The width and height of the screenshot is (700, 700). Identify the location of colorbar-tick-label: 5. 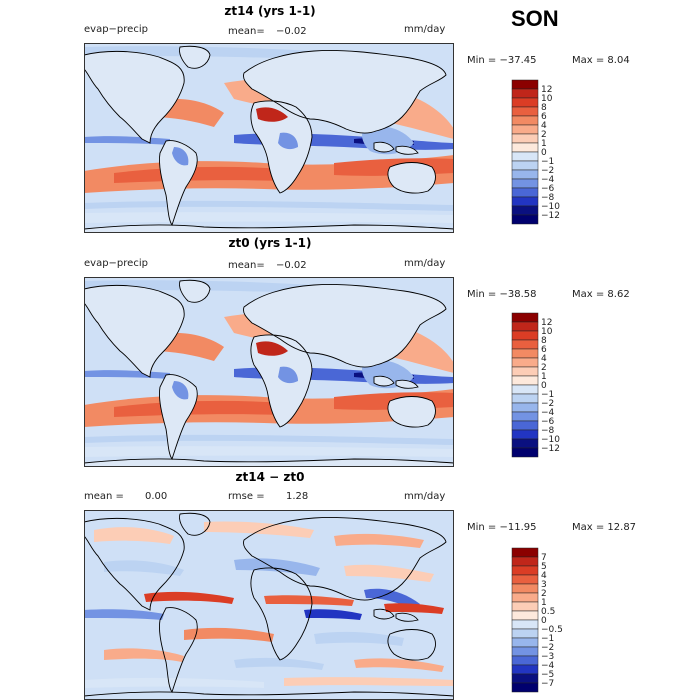
(544, 567).